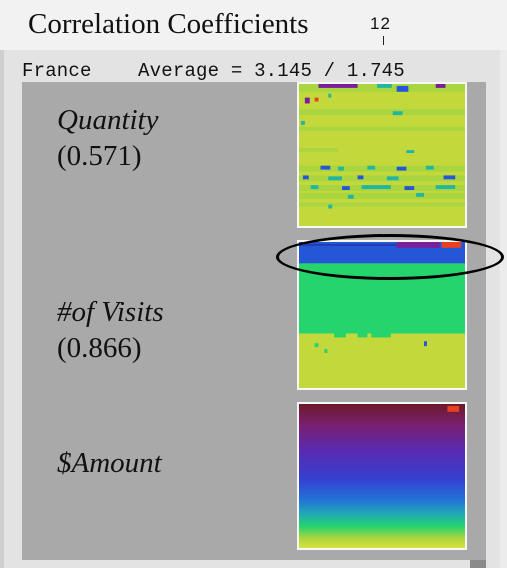  Describe the element at coordinates (380, 23) in the screenshot. I see `scale-tick-label: 12` at that location.